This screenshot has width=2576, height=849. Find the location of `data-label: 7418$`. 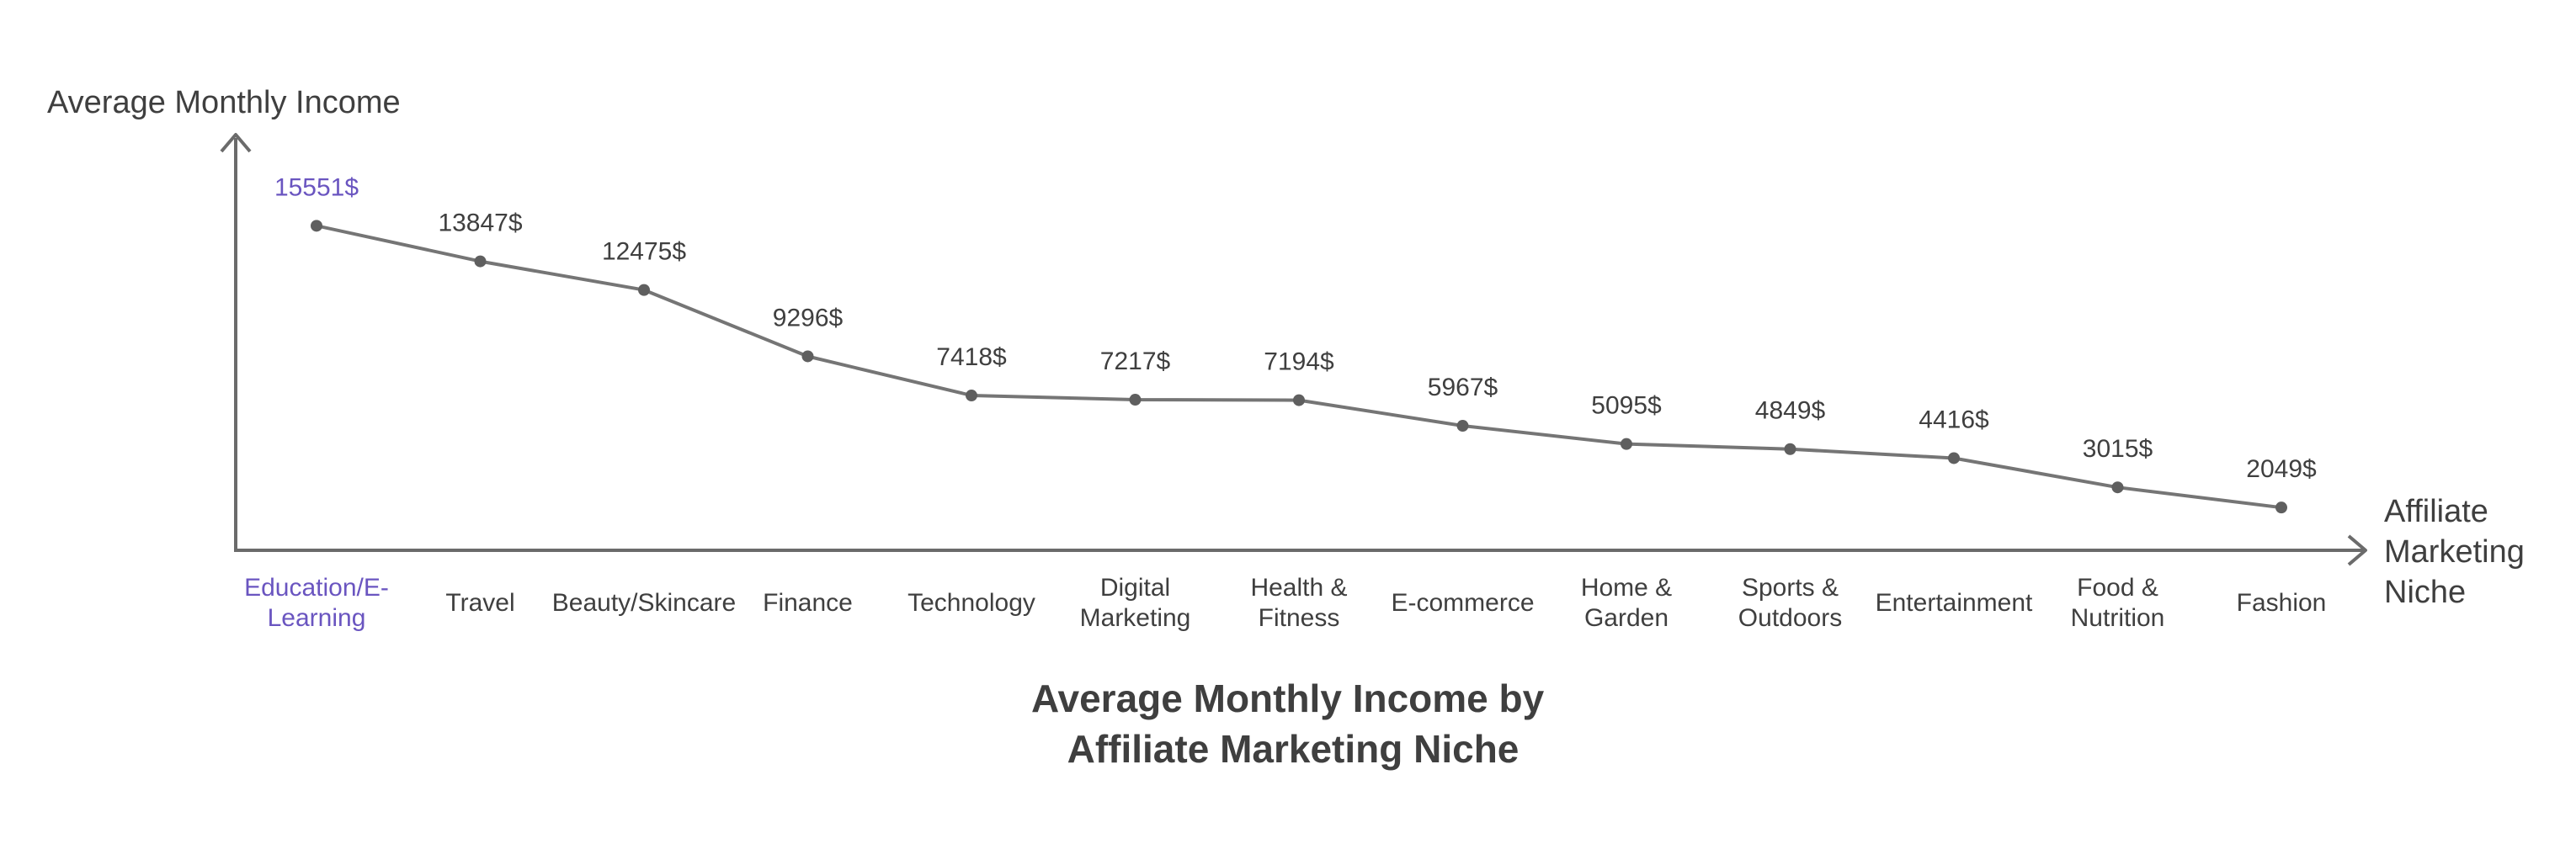

data-label: 7418$ is located at coordinates (972, 357).